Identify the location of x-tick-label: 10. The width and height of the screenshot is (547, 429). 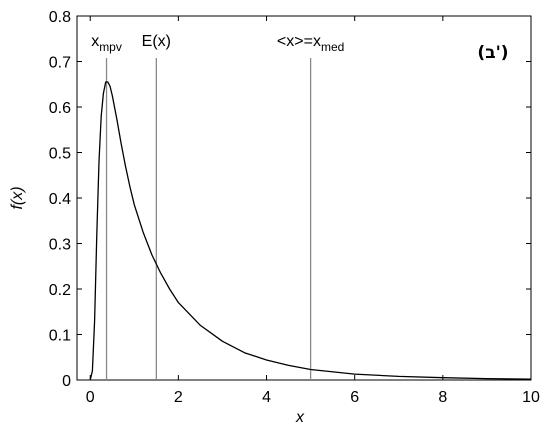
(531, 397).